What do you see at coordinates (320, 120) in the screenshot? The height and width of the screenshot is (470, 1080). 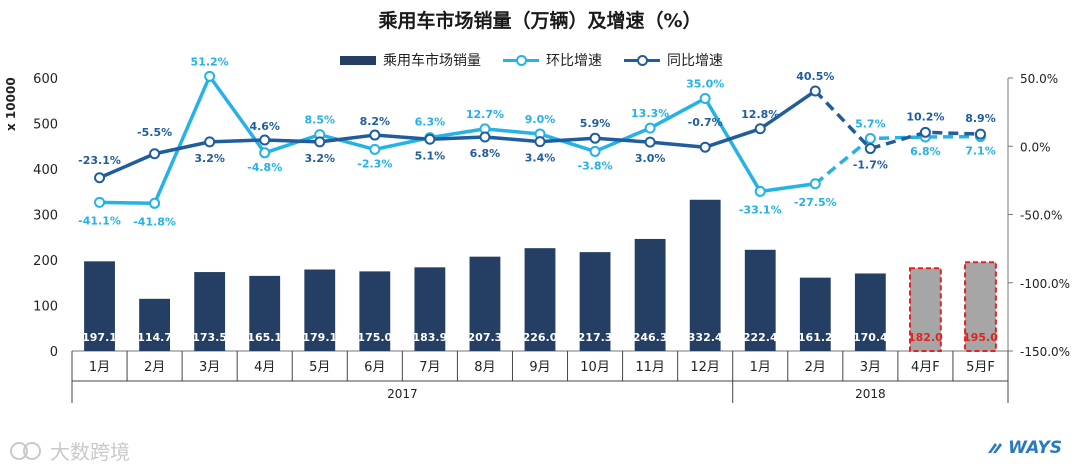 I see `mom-data-label: 8.5%` at bounding box center [320, 120].